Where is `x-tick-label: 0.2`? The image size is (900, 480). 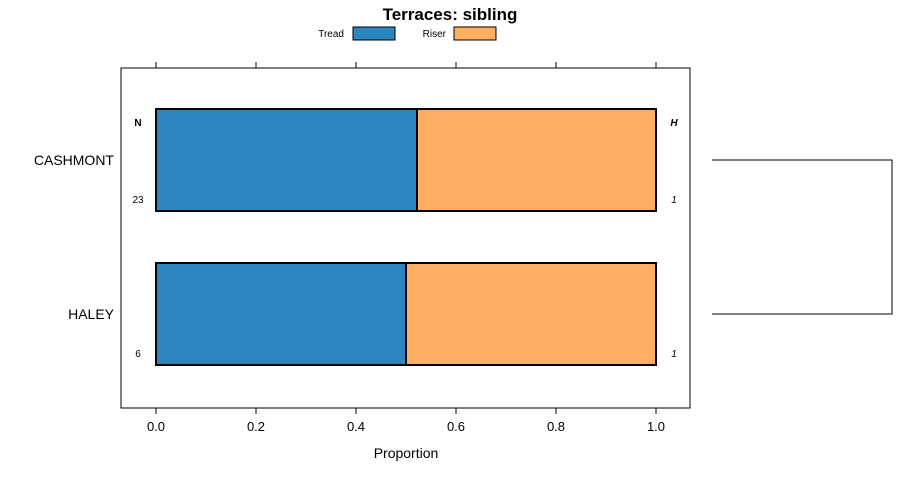 x-tick-label: 0.2 is located at coordinates (256, 426).